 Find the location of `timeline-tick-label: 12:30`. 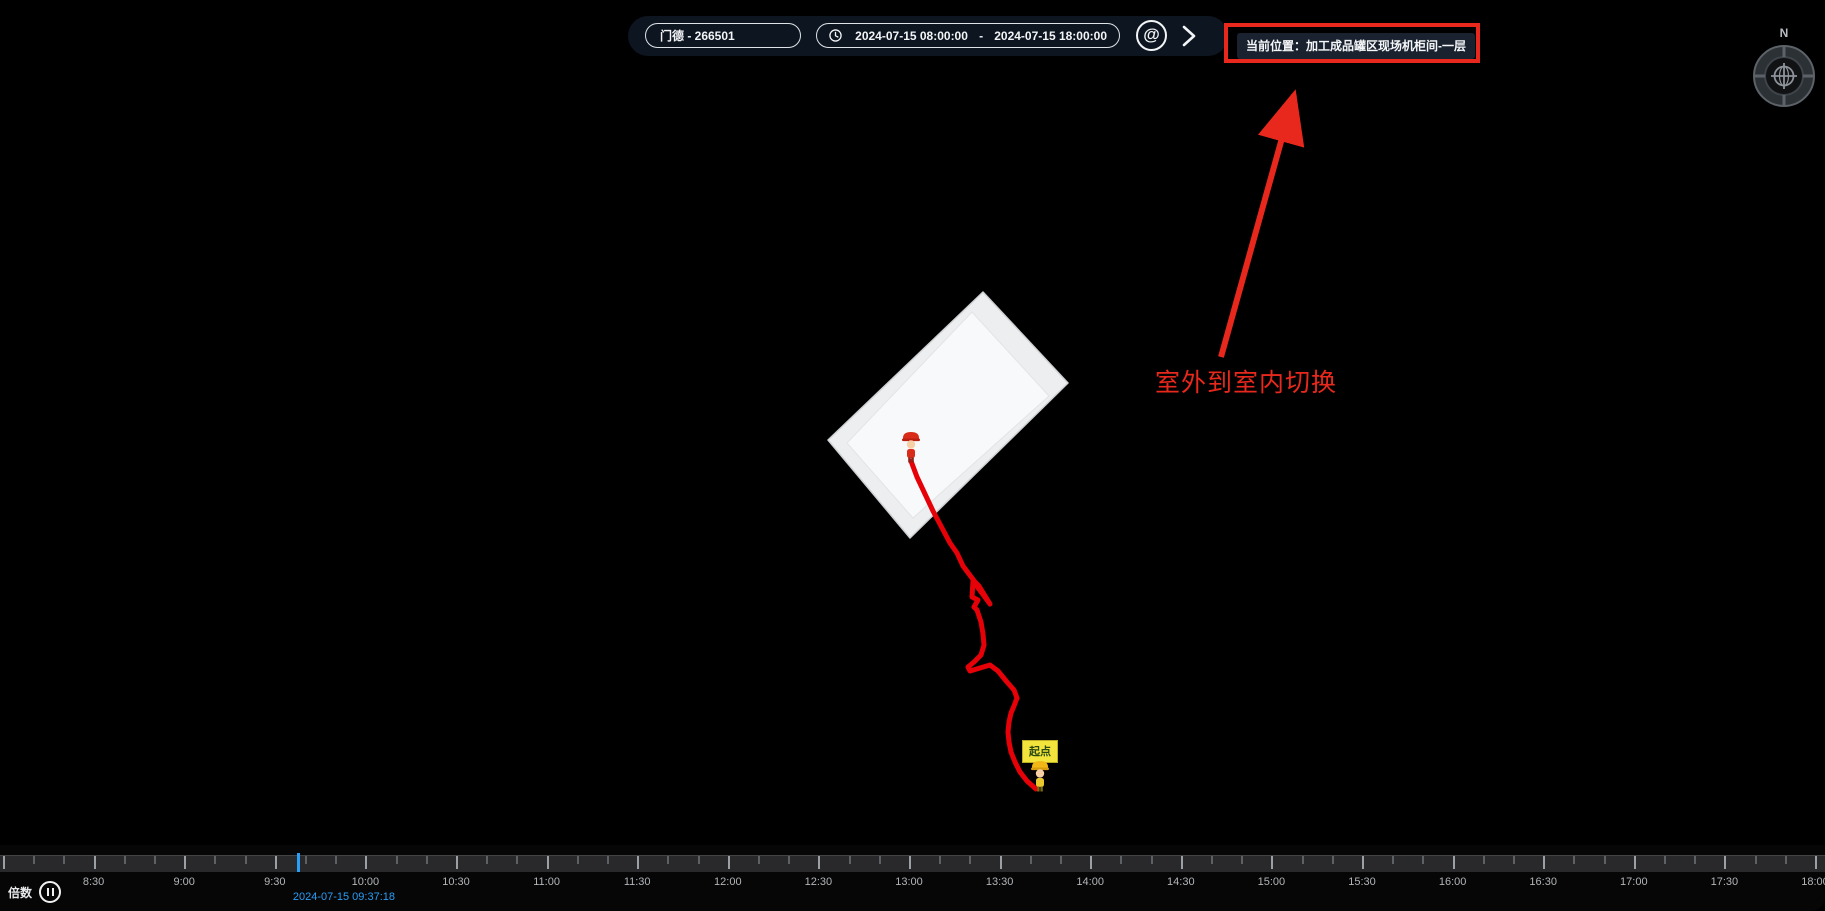

timeline-tick-label: 12:30 is located at coordinates (818, 882).